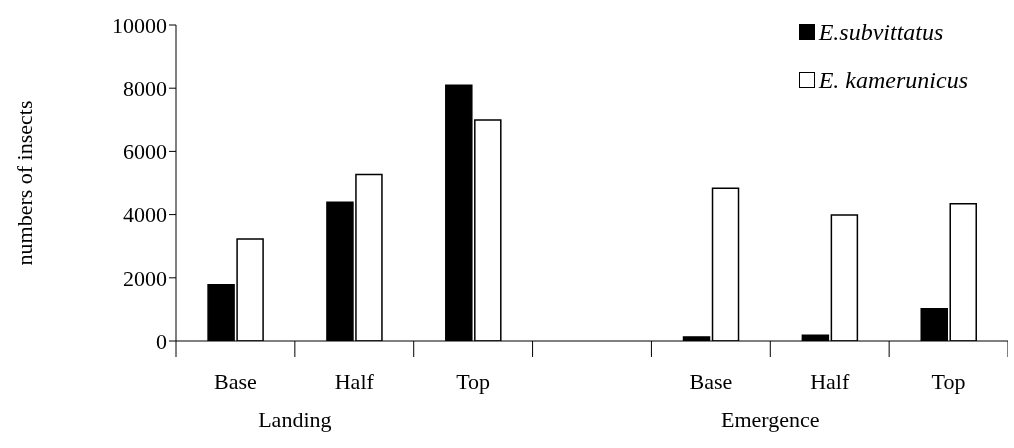  Describe the element at coordinates (145, 152) in the screenshot. I see `y-tick-label: 6000` at that location.